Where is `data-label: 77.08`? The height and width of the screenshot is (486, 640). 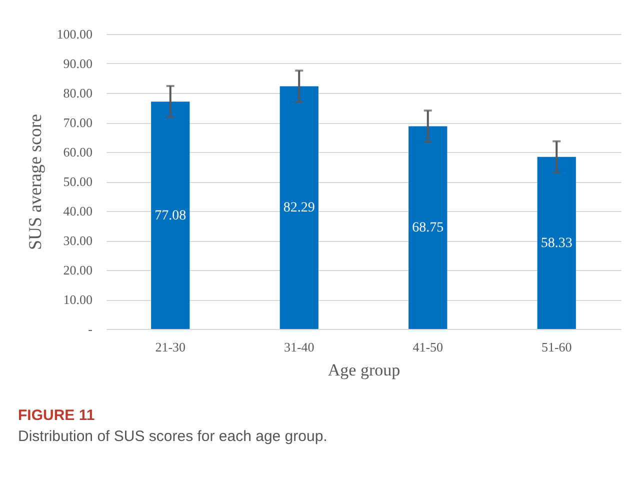 data-label: 77.08 is located at coordinates (170, 216).